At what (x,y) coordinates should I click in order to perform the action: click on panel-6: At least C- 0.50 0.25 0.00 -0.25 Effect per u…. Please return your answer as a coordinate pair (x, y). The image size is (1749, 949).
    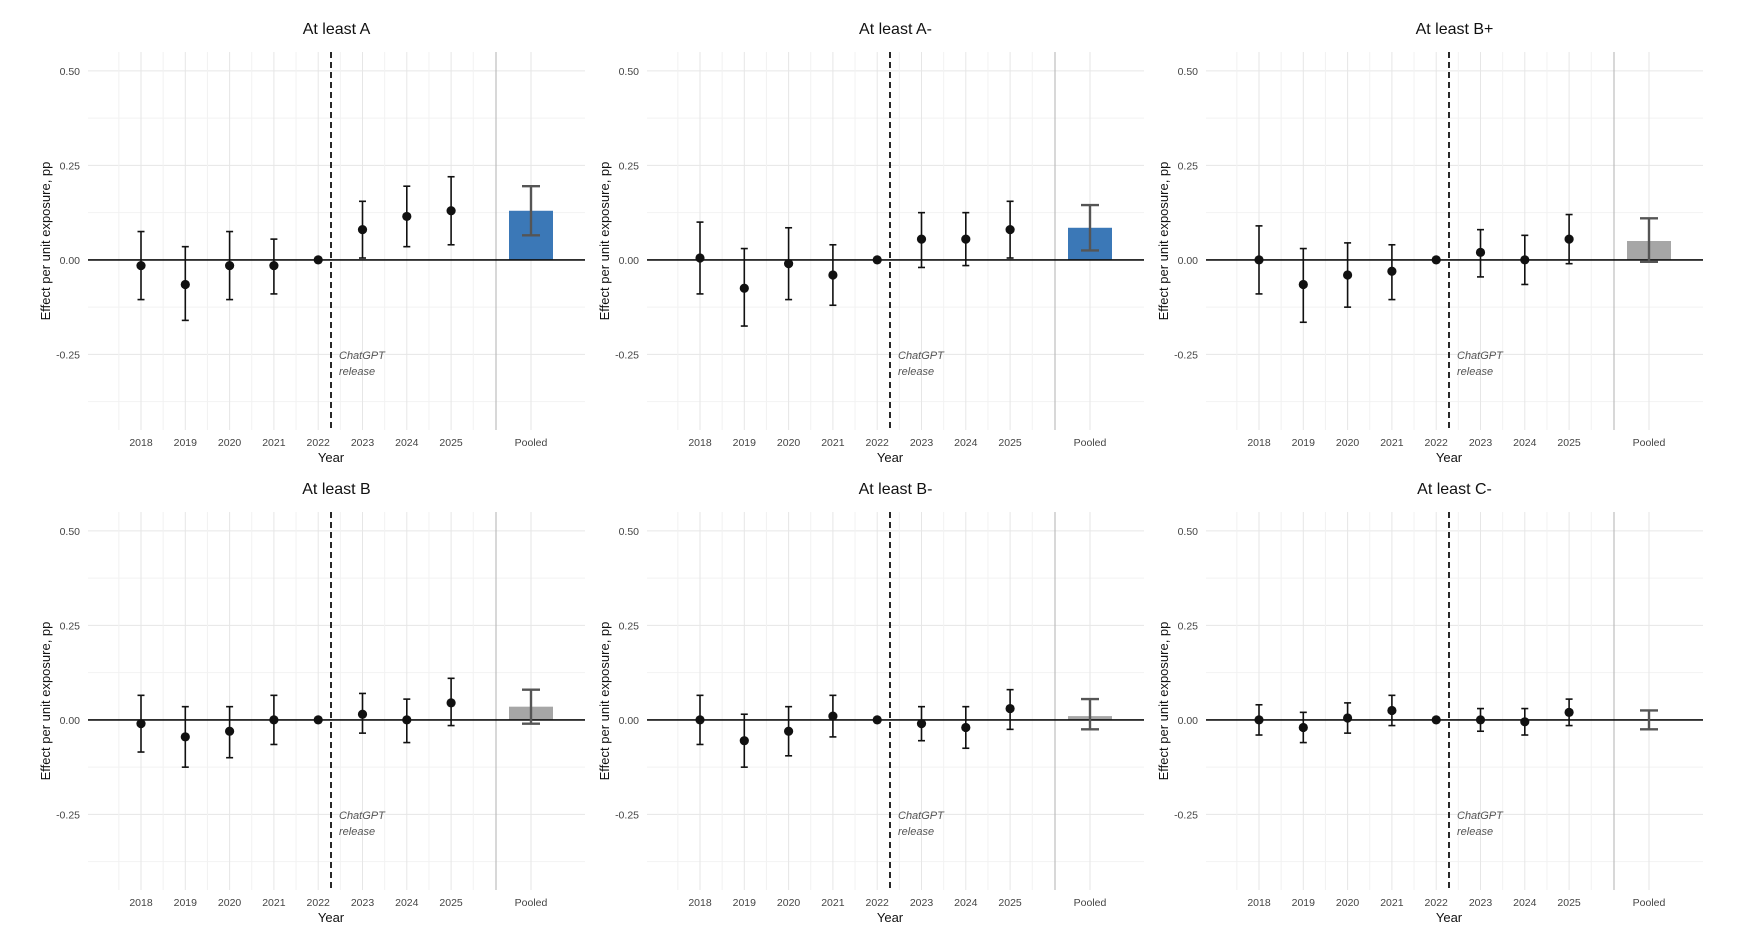
    Looking at the image, I should click on (1429, 703).